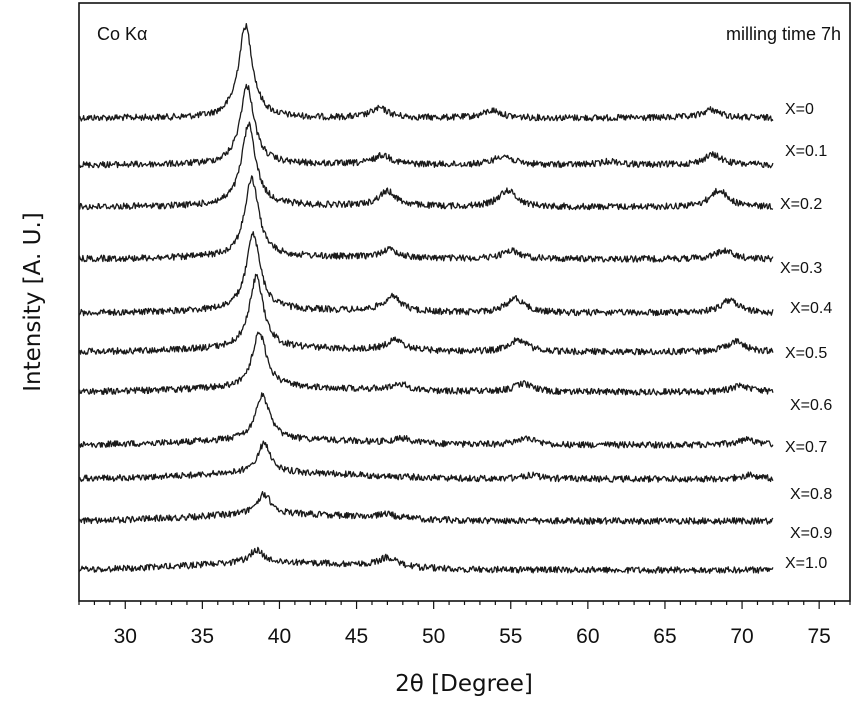 This screenshot has width=852, height=704. Describe the element at coordinates (433, 636) in the screenshot. I see `x-tick-label: 50` at that location.